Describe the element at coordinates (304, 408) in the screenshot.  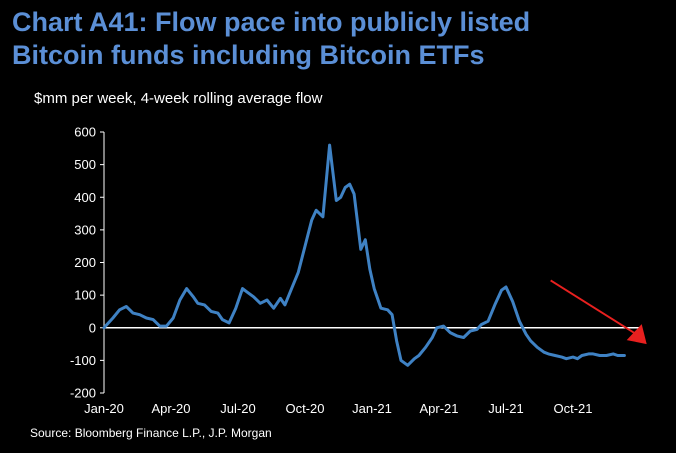
I see `x-tick-label: Oct-20` at that location.